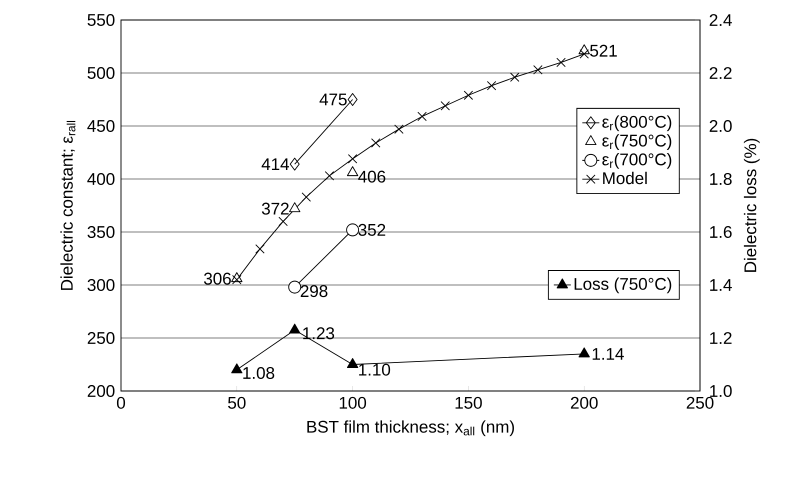 The image size is (801, 488). What do you see at coordinates (637, 123) in the screenshot?
I see `legend-label: ε$_{r}$(800°C)` at bounding box center [637, 123].